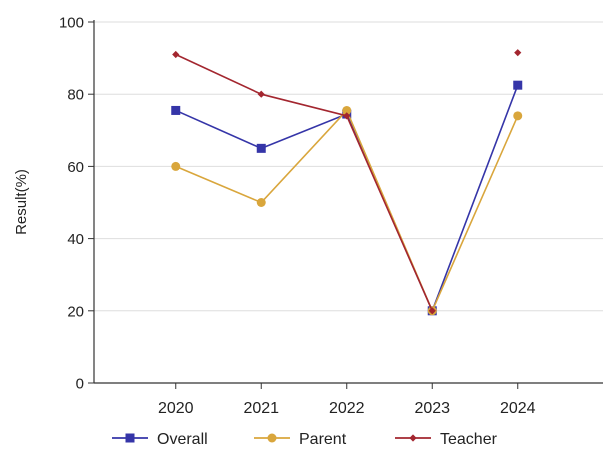  I want to click on legend-item-teacher: Teacher, so click(446, 439).